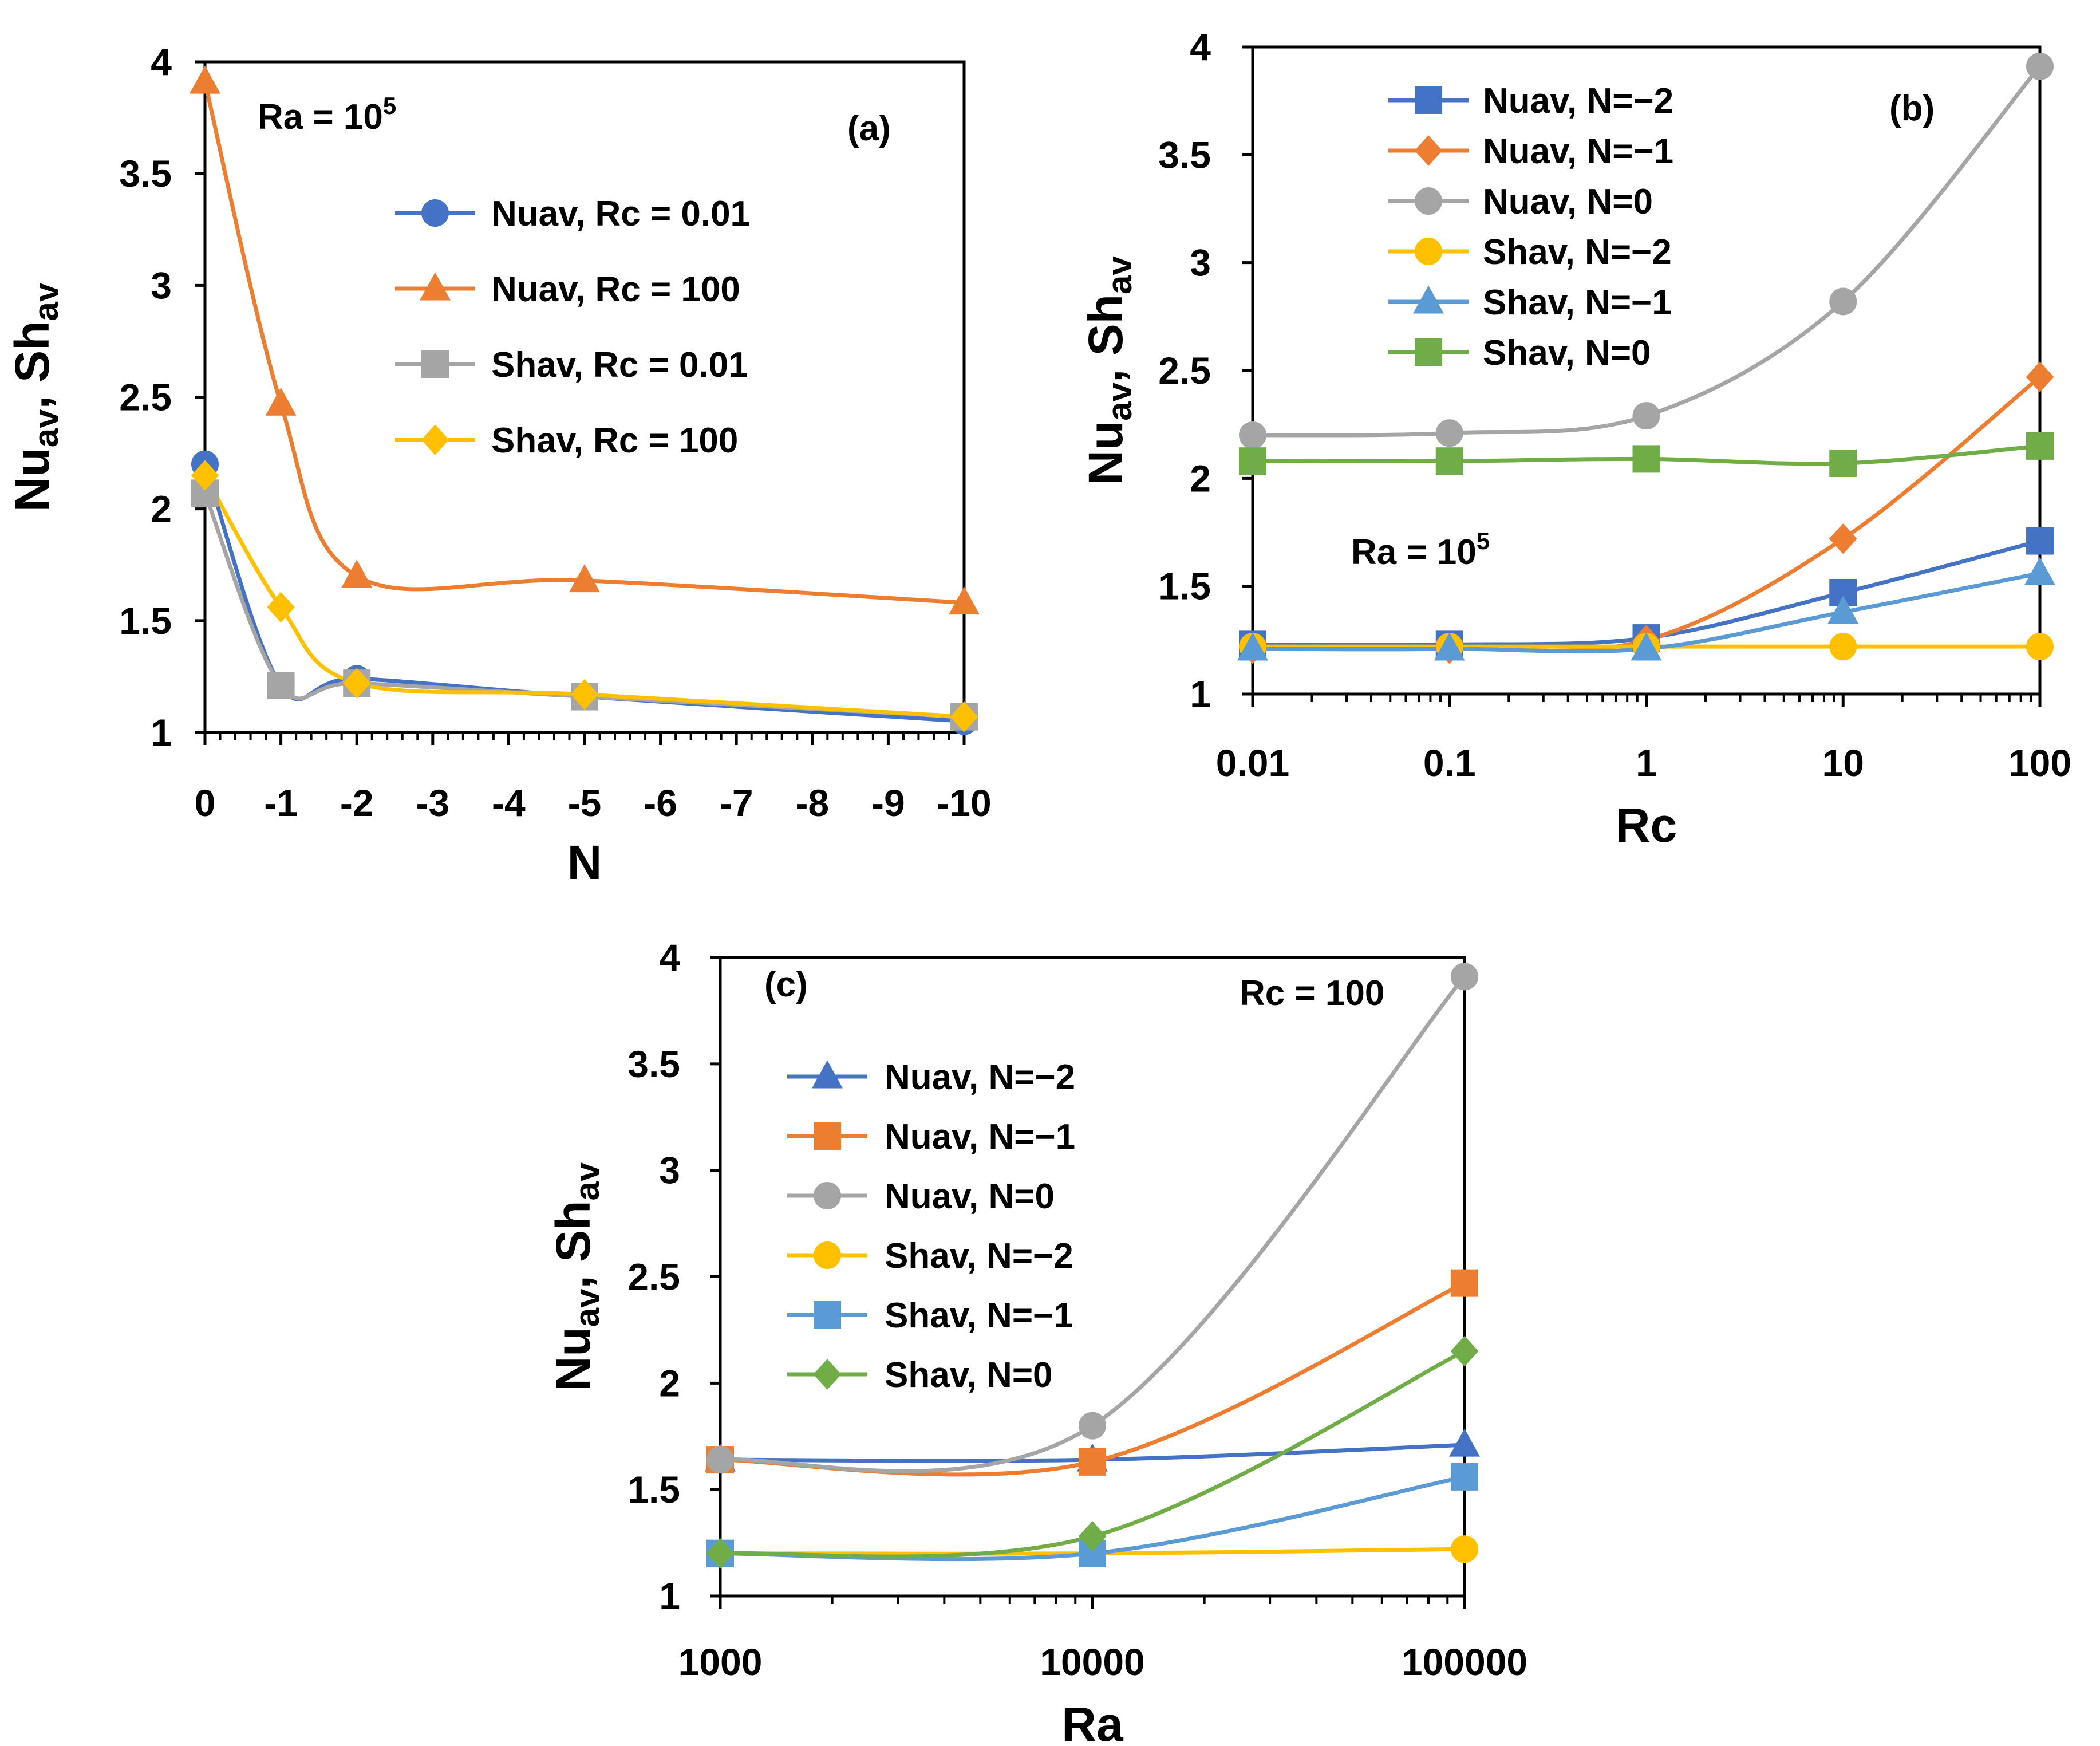  What do you see at coordinates (1428, 201) in the screenshot?
I see `chart-b-legend-2-marker` at bounding box center [1428, 201].